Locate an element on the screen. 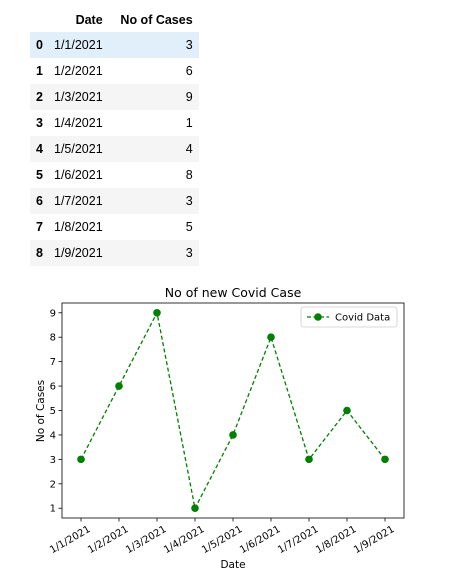 The width and height of the screenshot is (449, 584). cases-cell: 5 is located at coordinates (189, 227).